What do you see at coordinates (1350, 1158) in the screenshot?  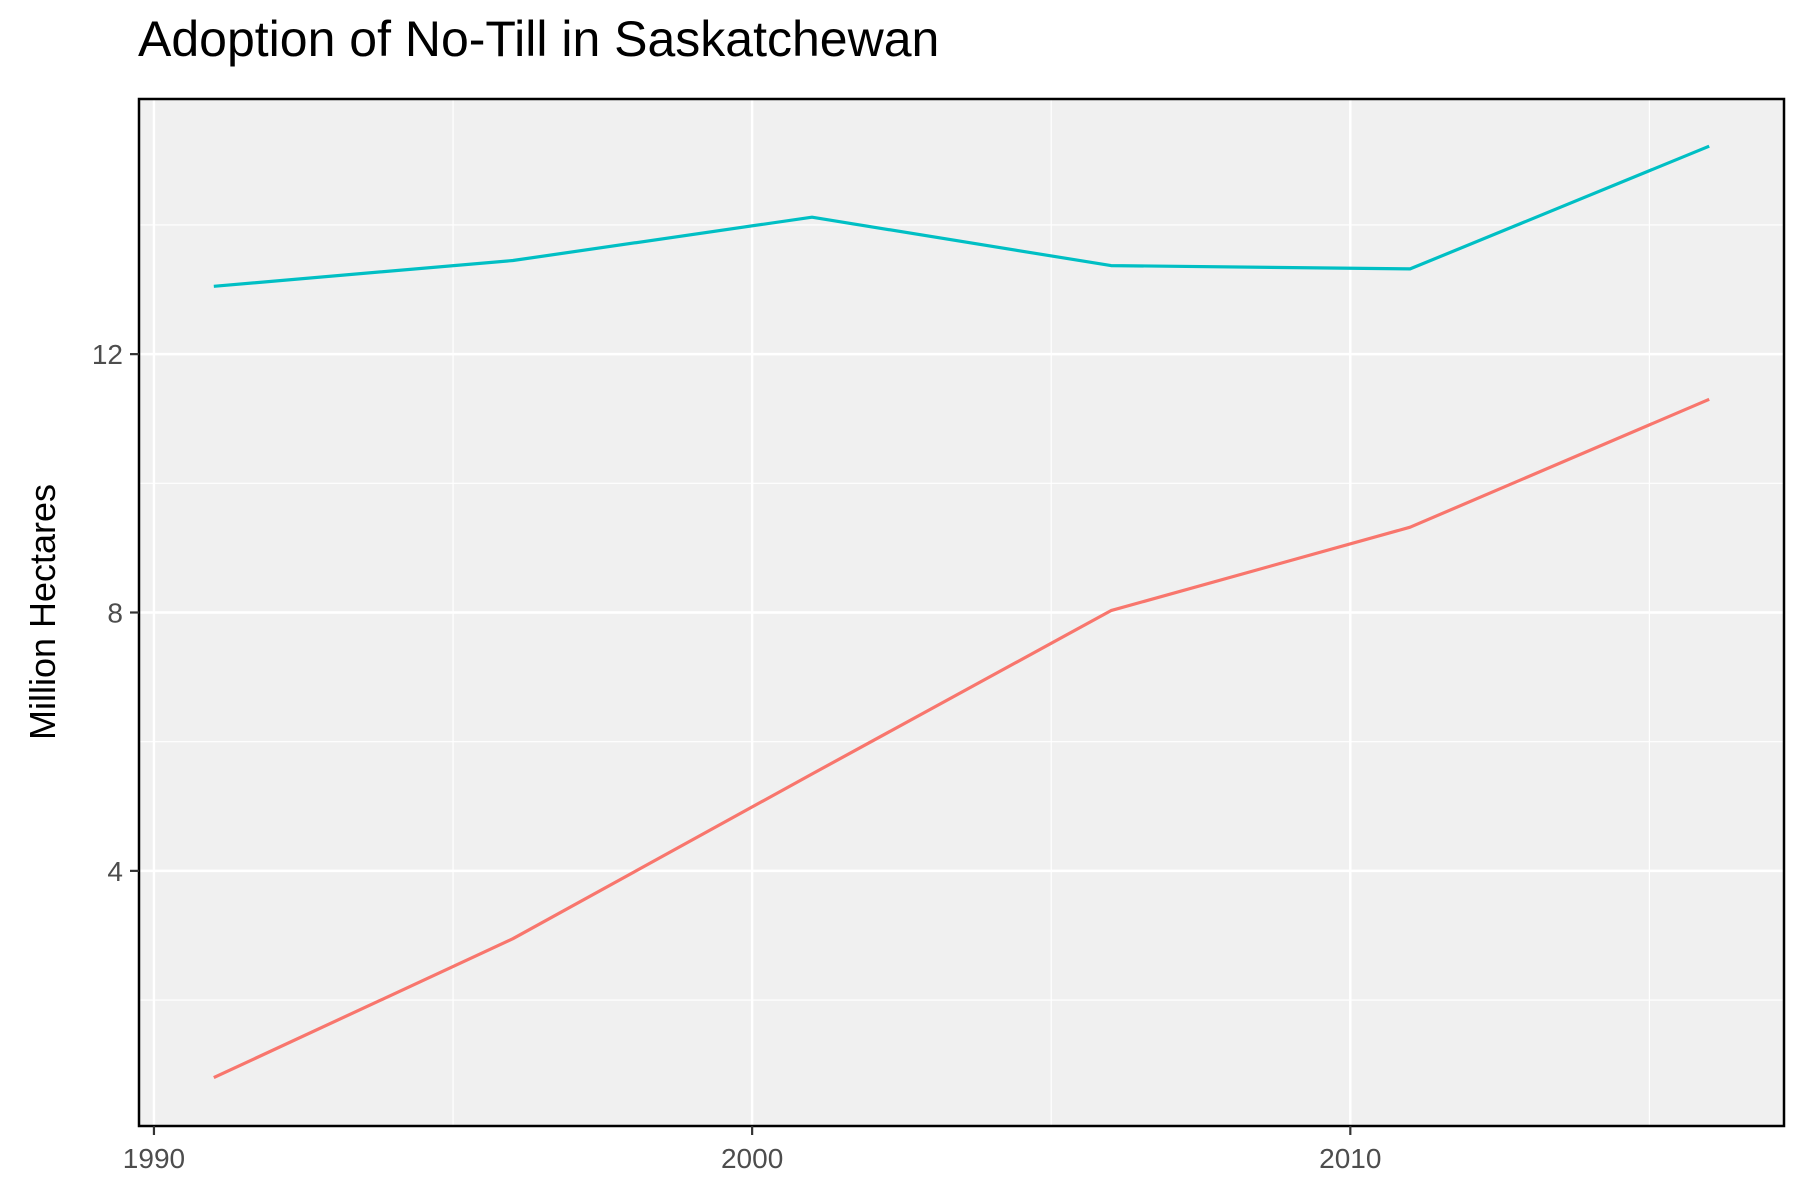 I see `x-tick-label: 2010` at bounding box center [1350, 1158].